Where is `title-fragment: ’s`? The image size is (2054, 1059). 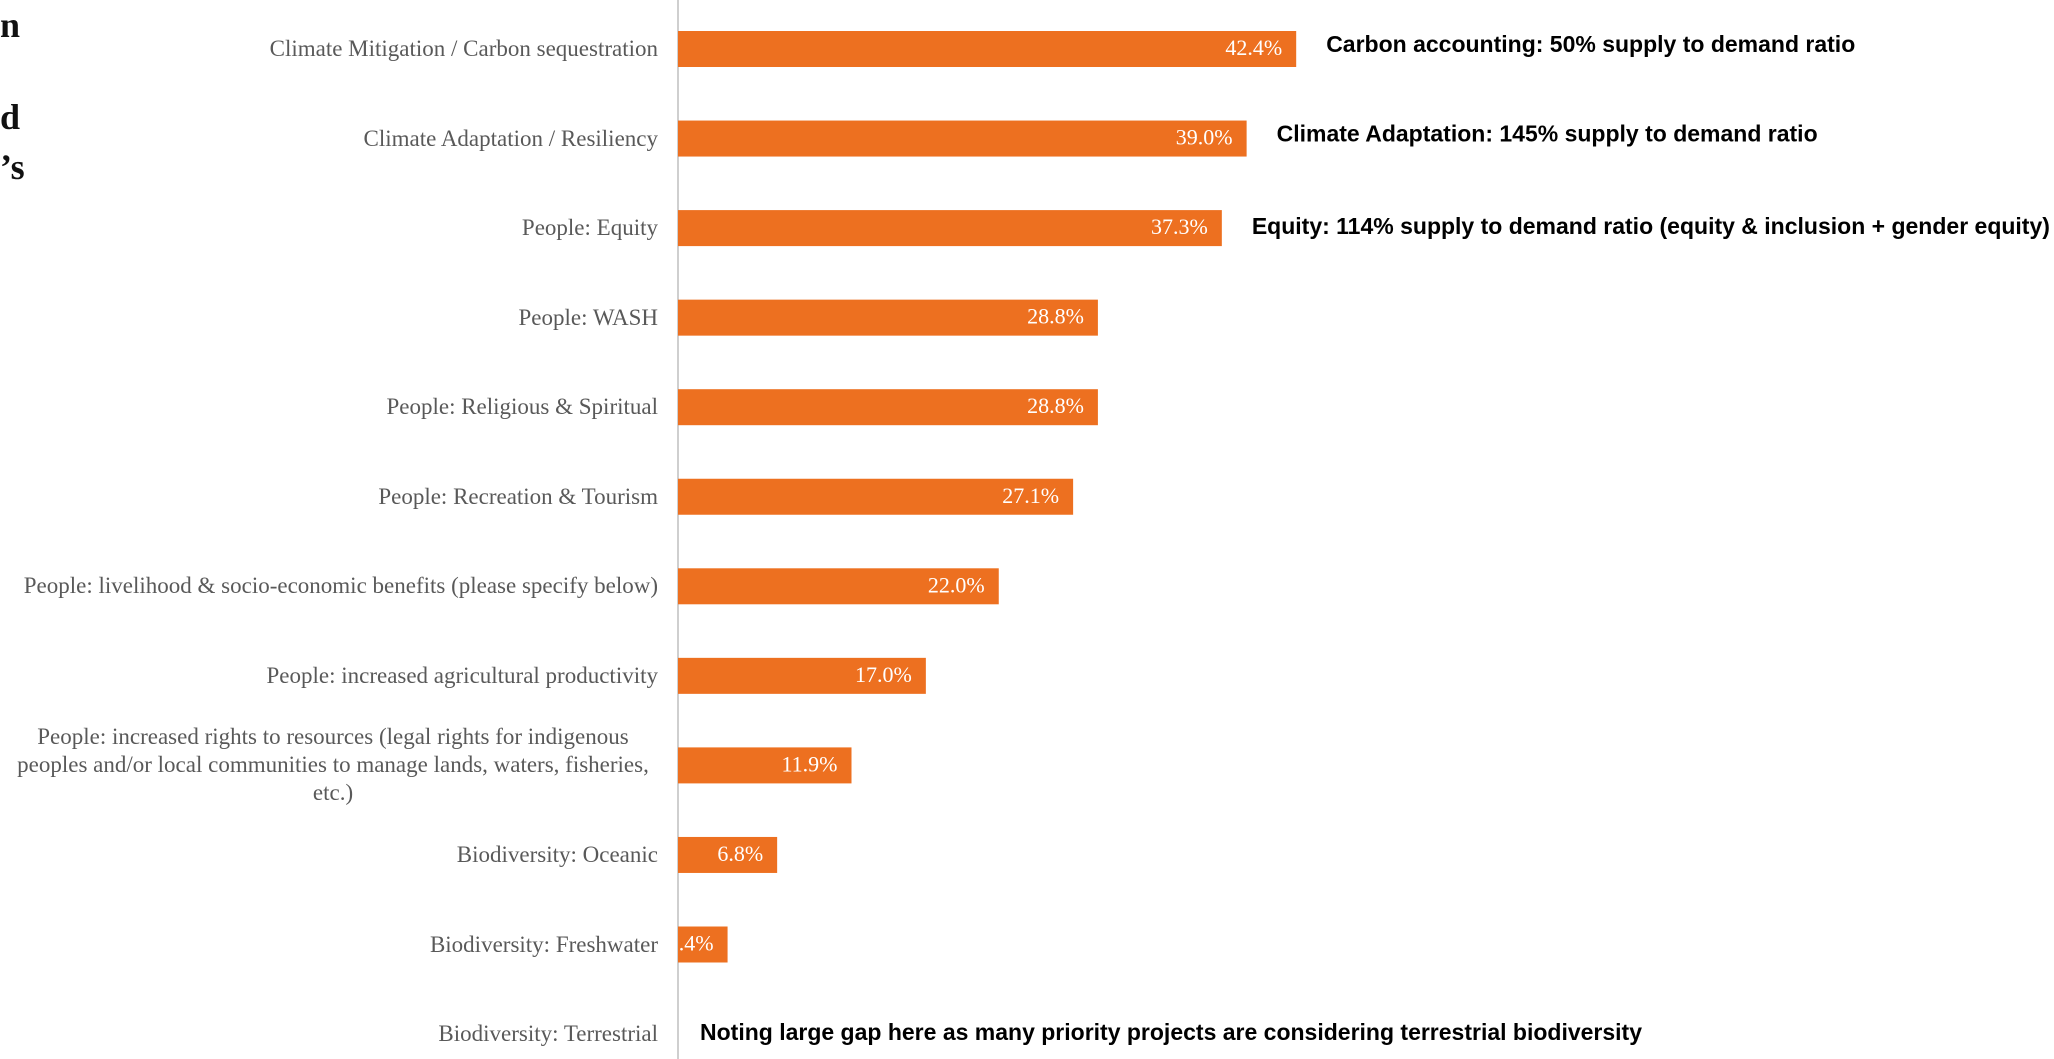
title-fragment: ’s is located at coordinates (12, 167).